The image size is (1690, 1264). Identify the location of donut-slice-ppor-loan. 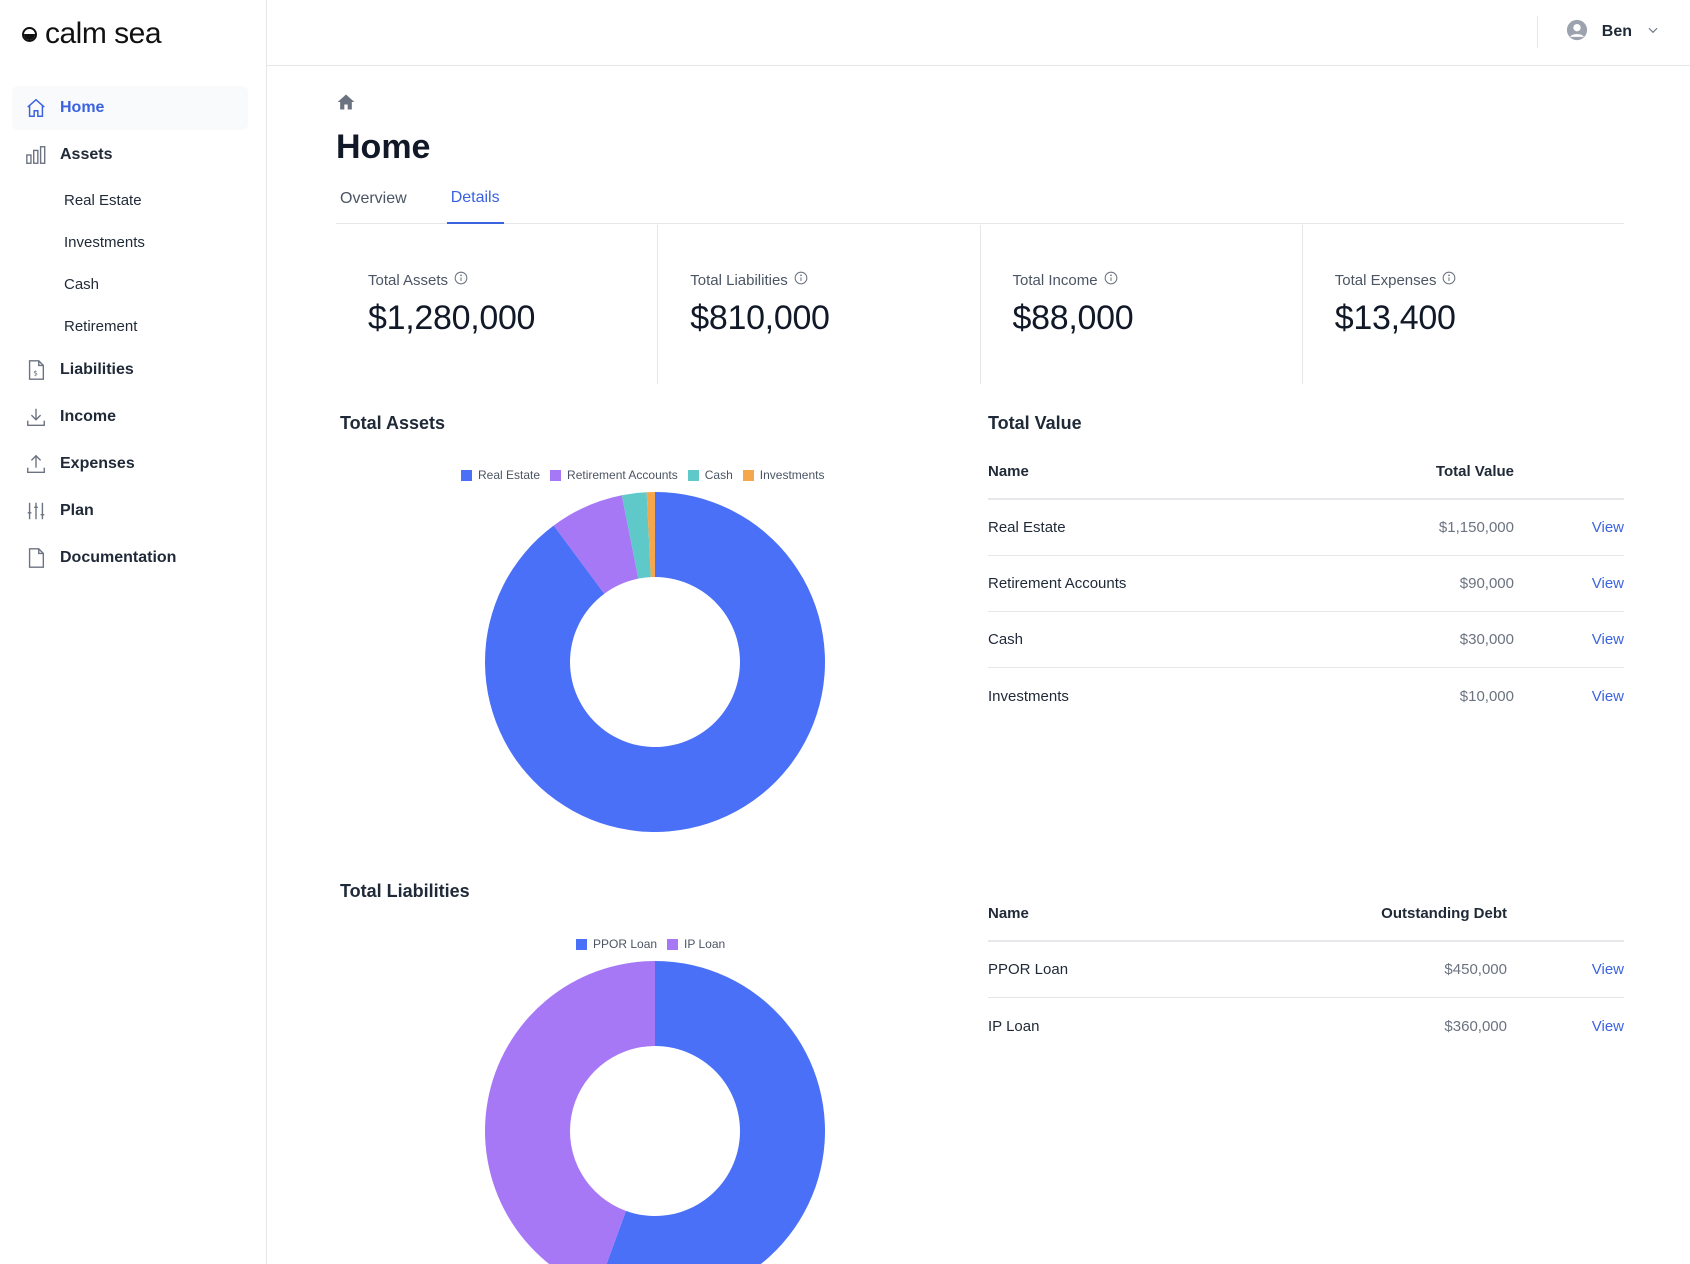
(711, 1112).